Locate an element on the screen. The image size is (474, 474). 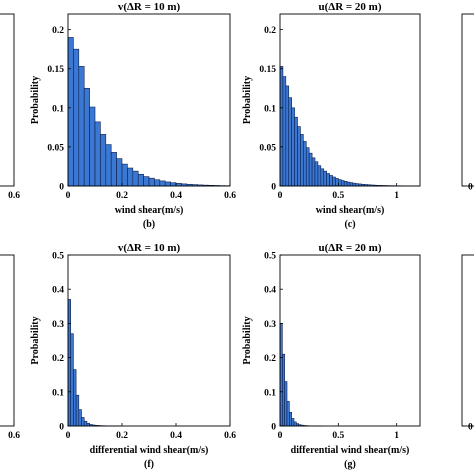
panel-letter: (c) is located at coordinates (349, 224).